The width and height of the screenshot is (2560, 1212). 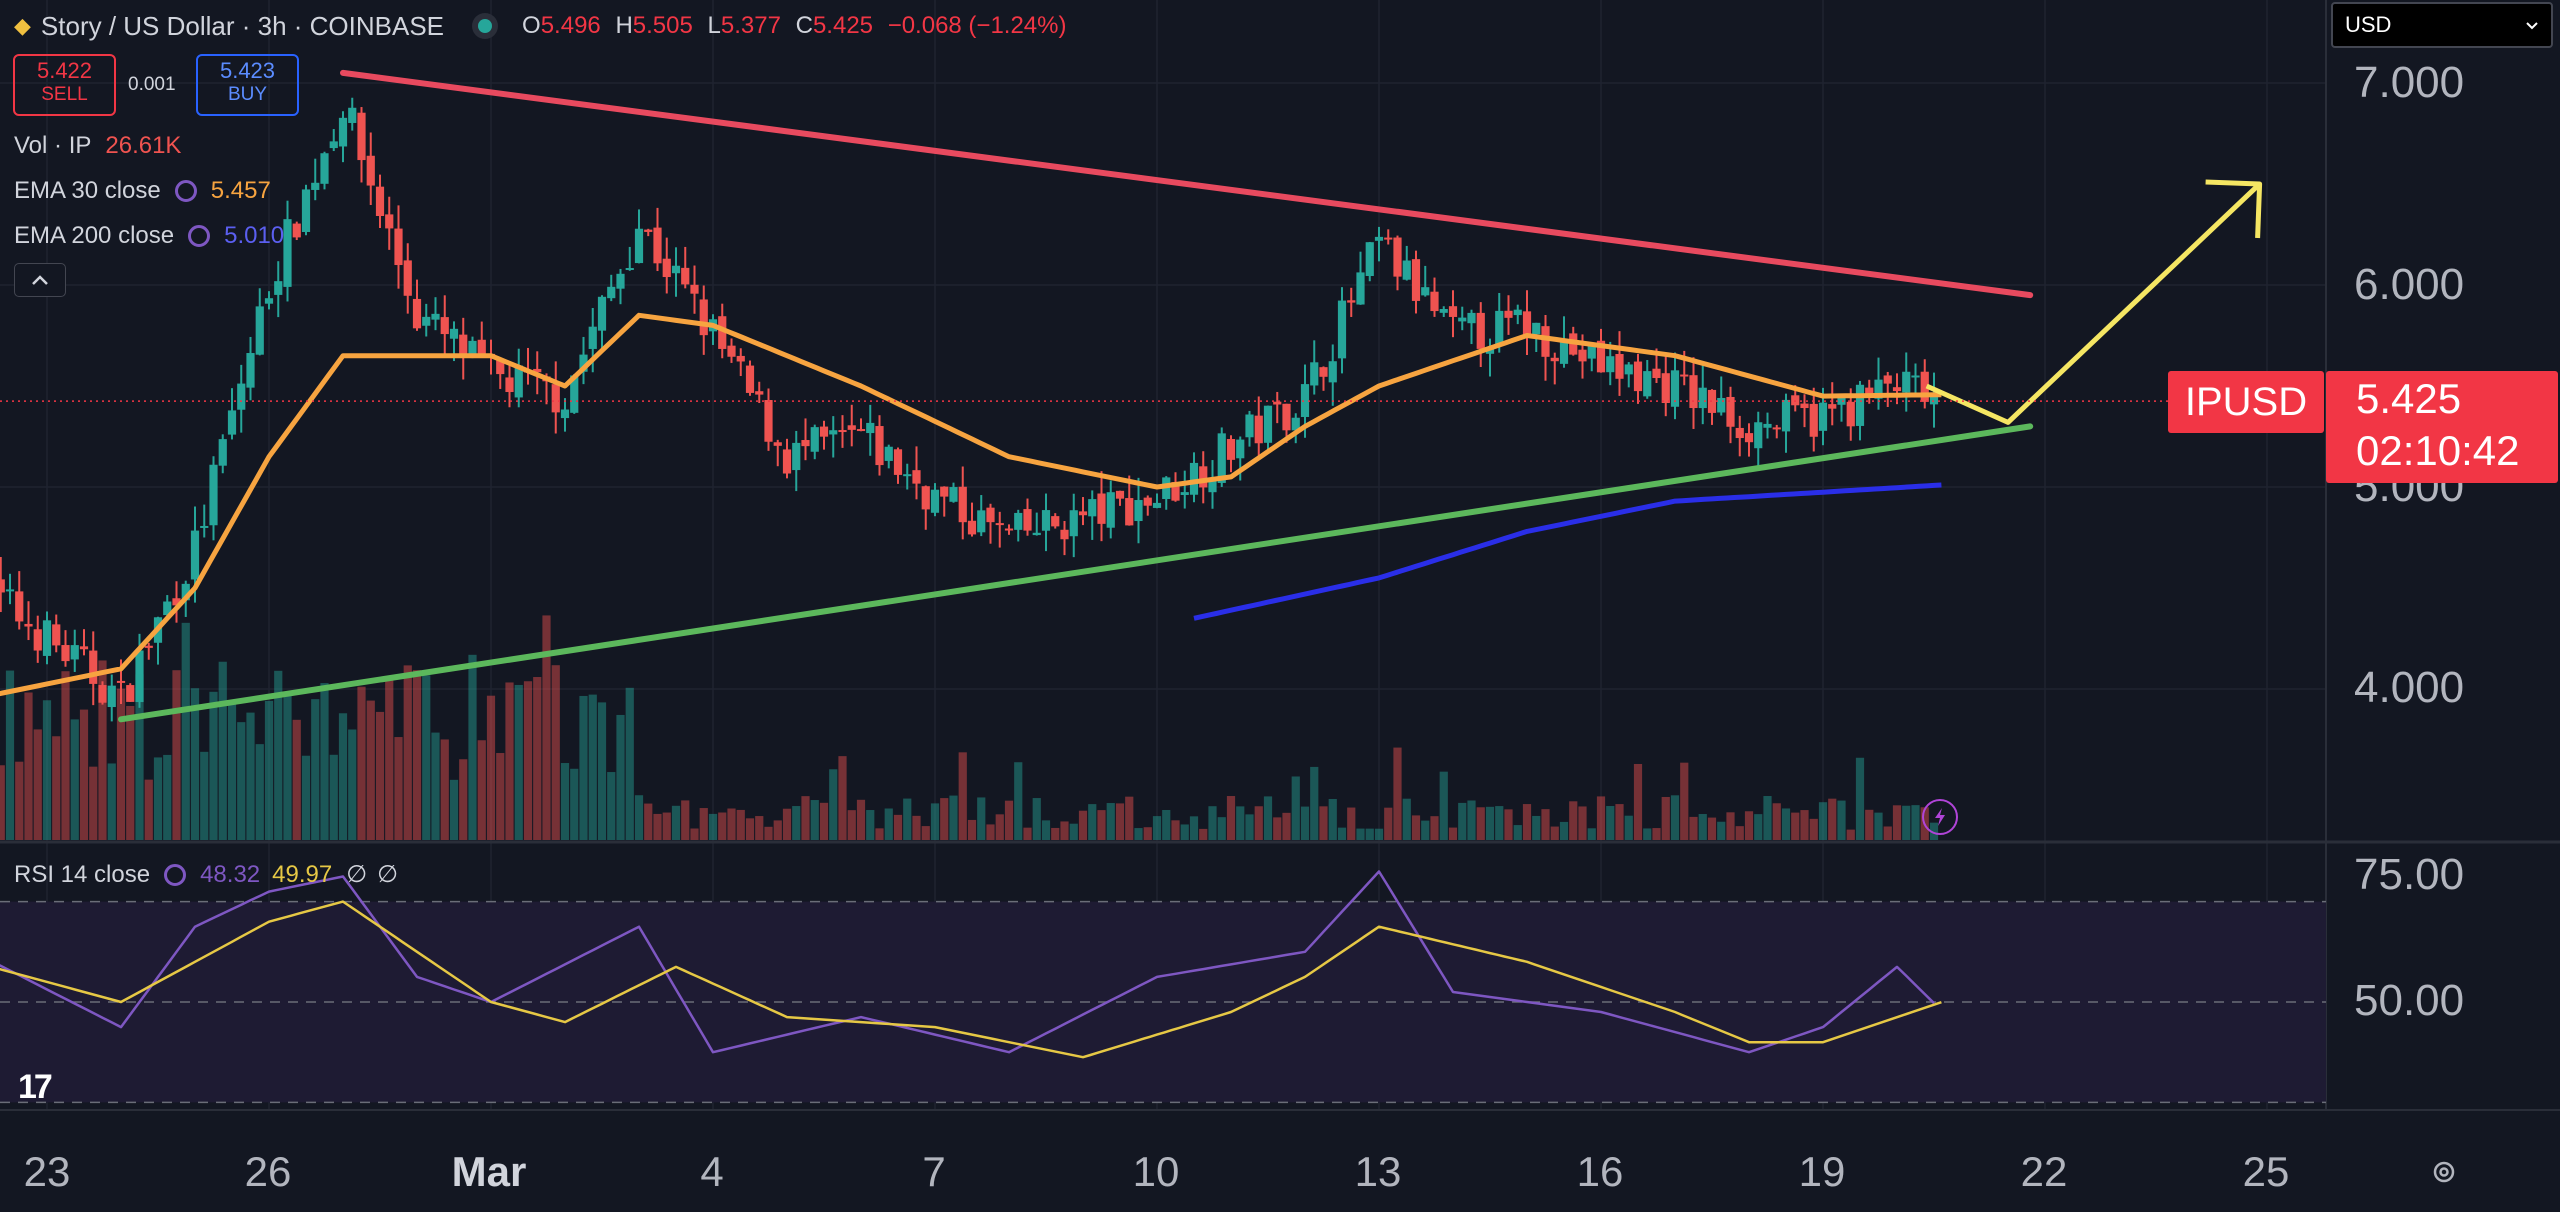 What do you see at coordinates (302, 874) in the screenshot?
I see `rsi-ma-value: 49.97` at bounding box center [302, 874].